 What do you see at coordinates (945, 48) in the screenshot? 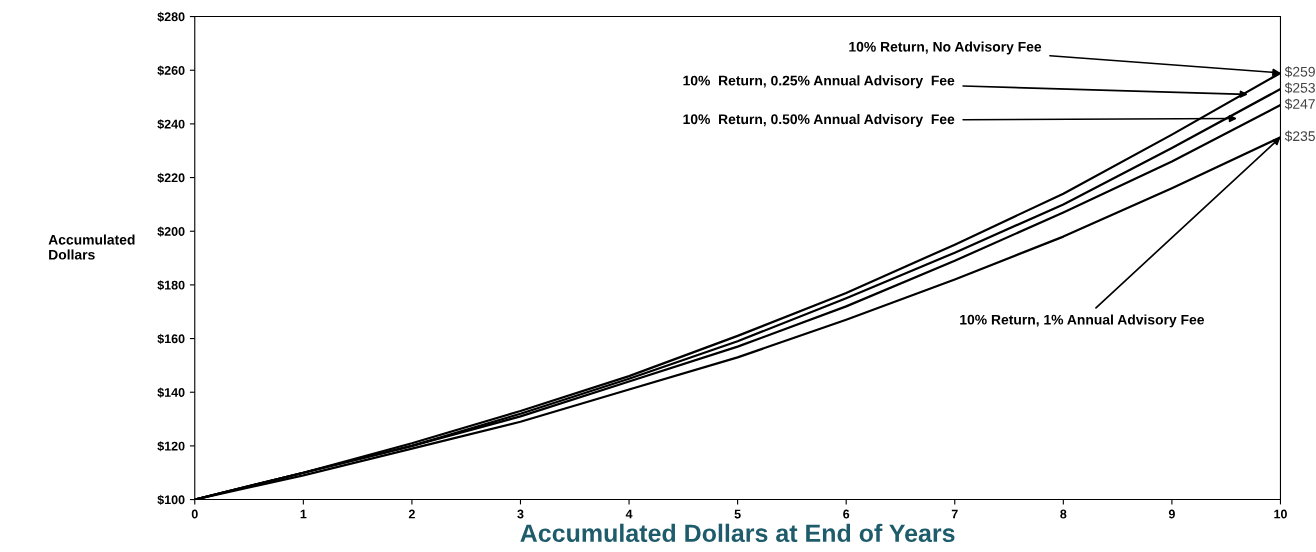
I see `annotation: 10% Return, No Advisory Fee` at bounding box center [945, 48].